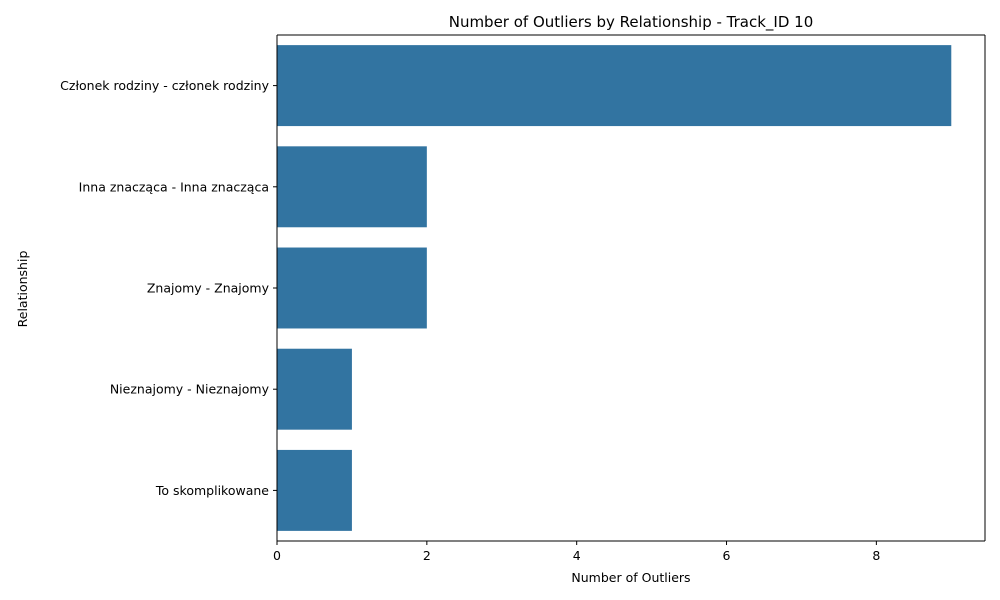  I want to click on y-tick-label: Inna znacząca - Inna znacząca, so click(174, 186).